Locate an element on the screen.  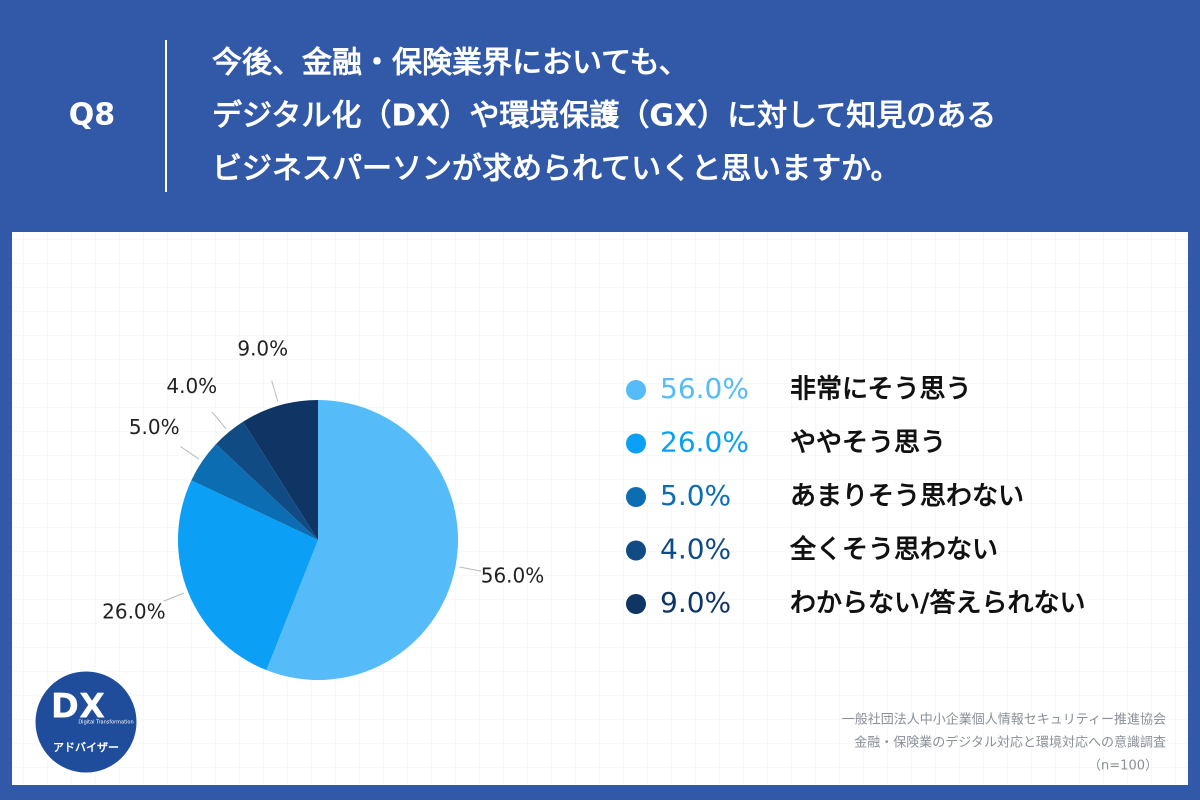
logo-mark: DX is located at coordinates (78, 707).